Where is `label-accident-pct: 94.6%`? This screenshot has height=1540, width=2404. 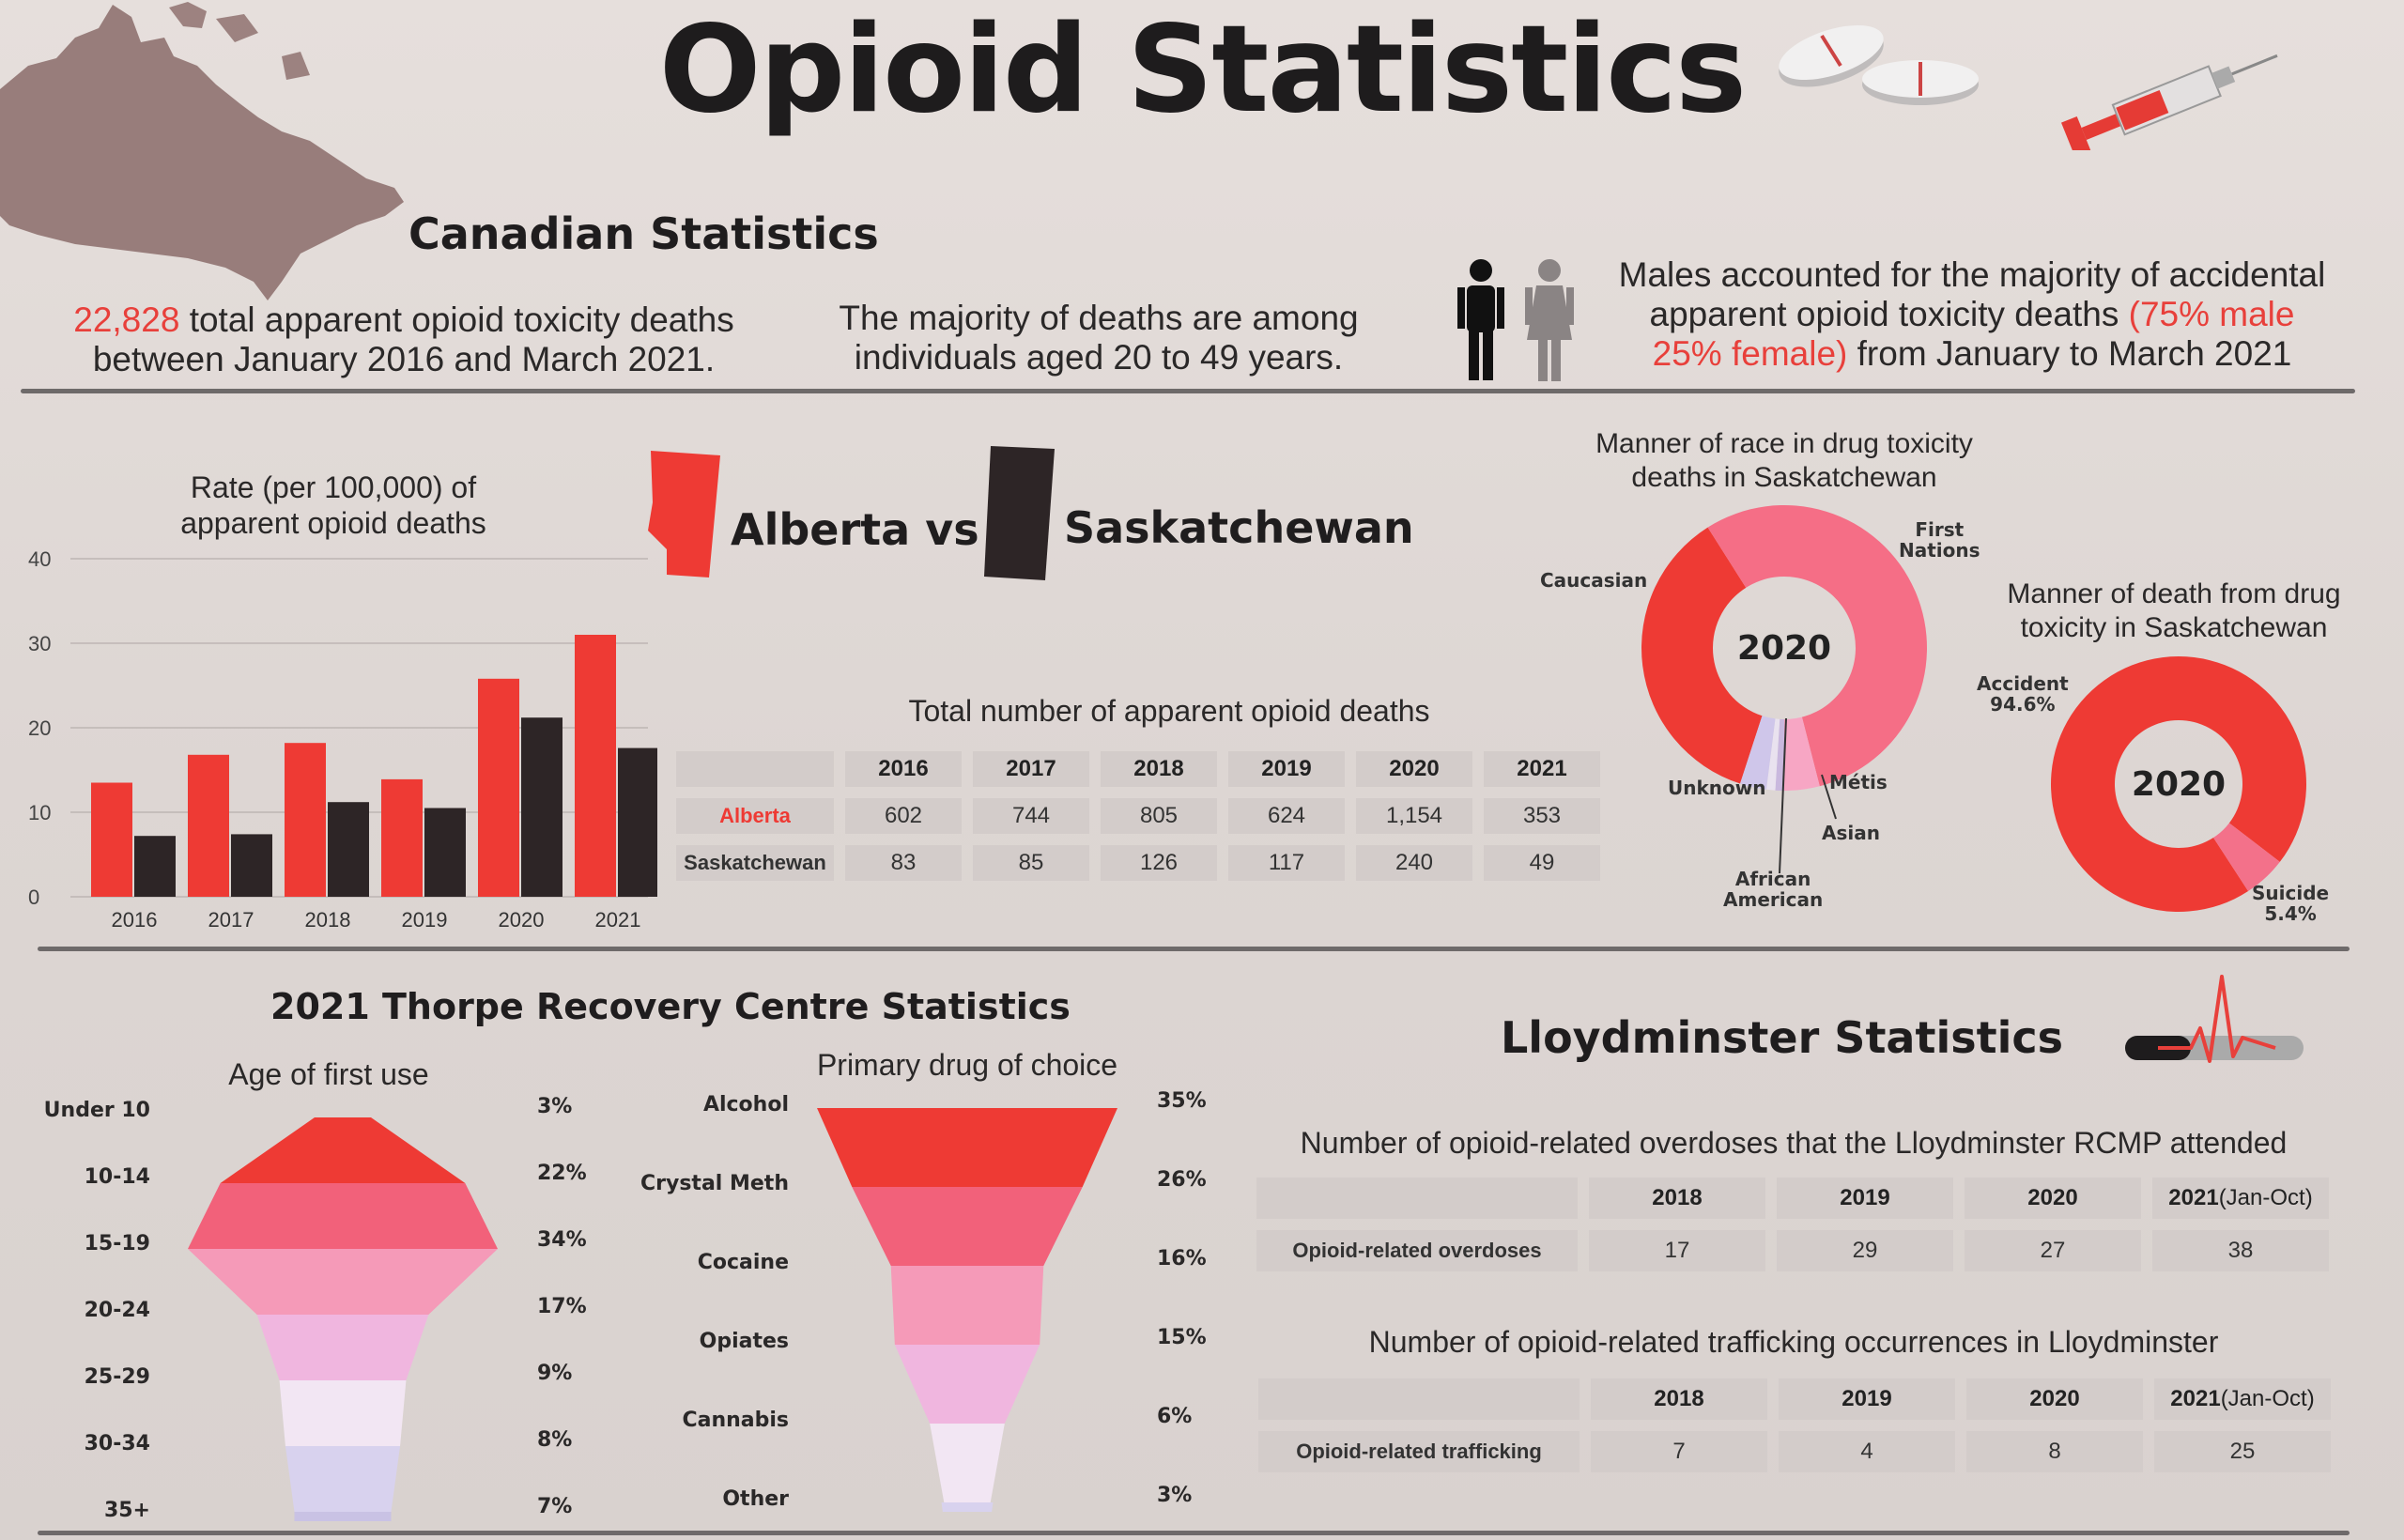
label-accident-pct: 94.6% is located at coordinates (2023, 704).